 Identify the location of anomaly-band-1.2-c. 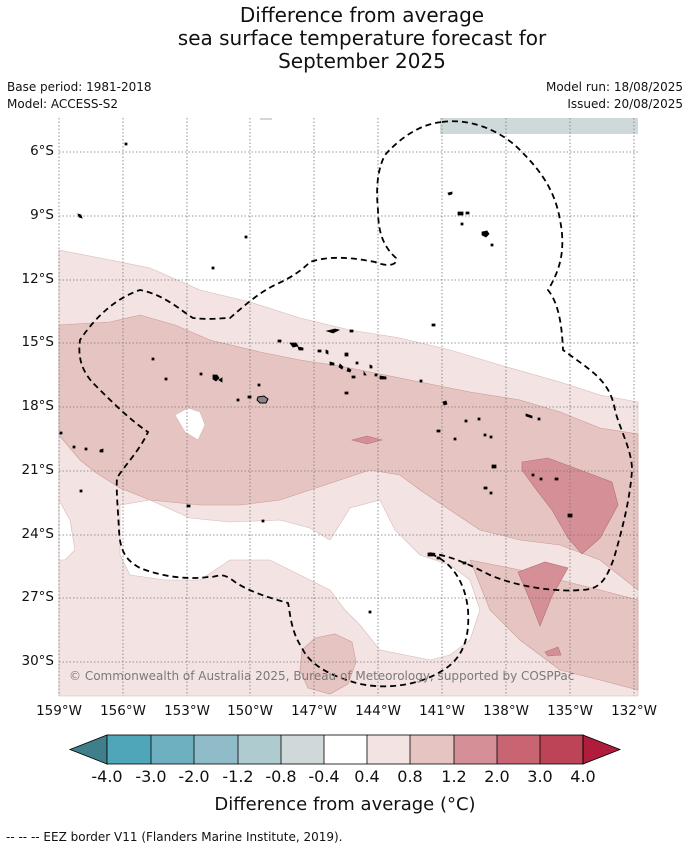
(367, 440).